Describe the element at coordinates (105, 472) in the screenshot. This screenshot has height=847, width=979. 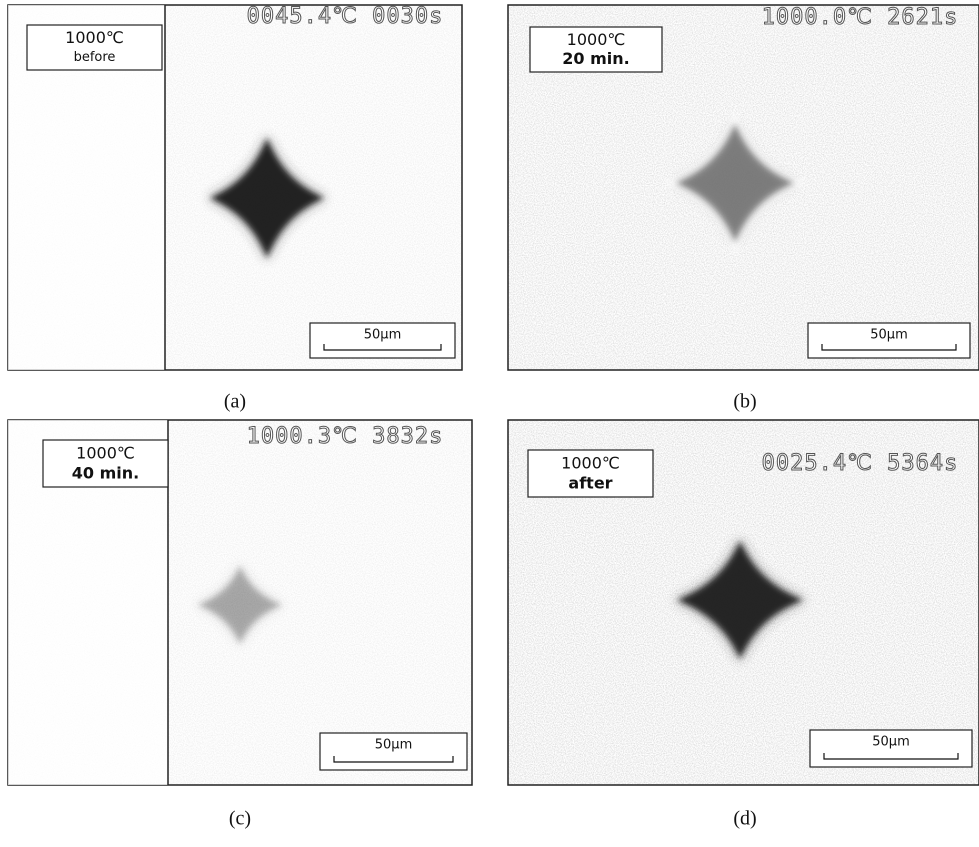
I see `label-time: 40 min.` at that location.